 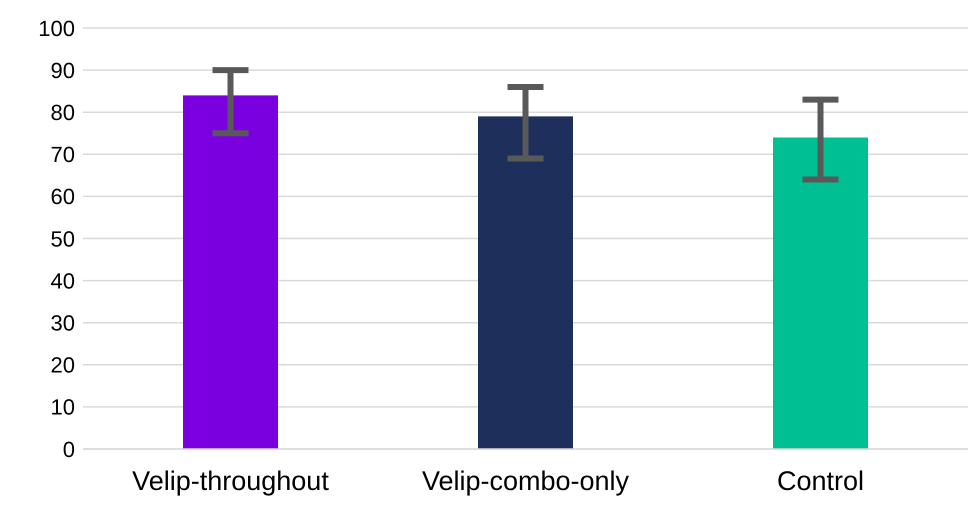 What do you see at coordinates (62, 70) in the screenshot?
I see `y-tick-label: 90` at bounding box center [62, 70].